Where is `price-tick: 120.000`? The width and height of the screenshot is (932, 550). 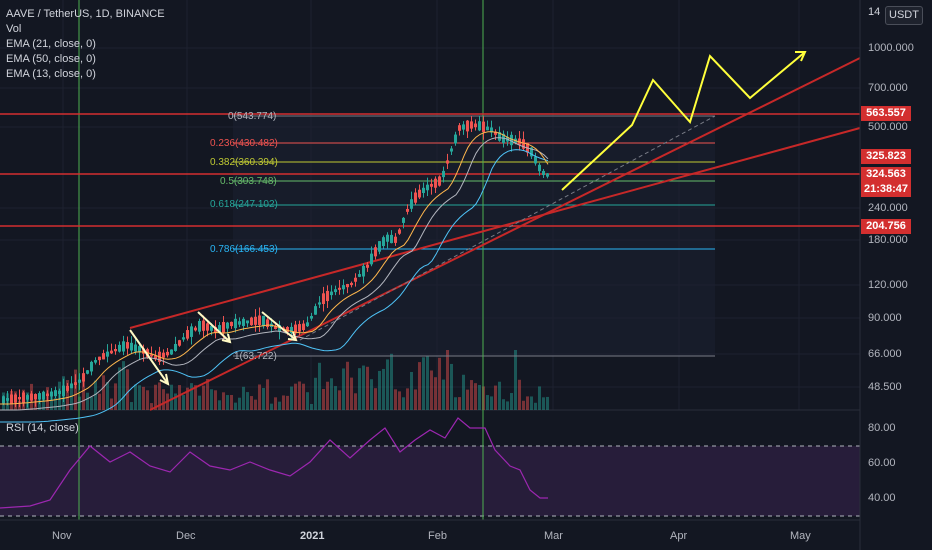 price-tick: 120.000 is located at coordinates (888, 285).